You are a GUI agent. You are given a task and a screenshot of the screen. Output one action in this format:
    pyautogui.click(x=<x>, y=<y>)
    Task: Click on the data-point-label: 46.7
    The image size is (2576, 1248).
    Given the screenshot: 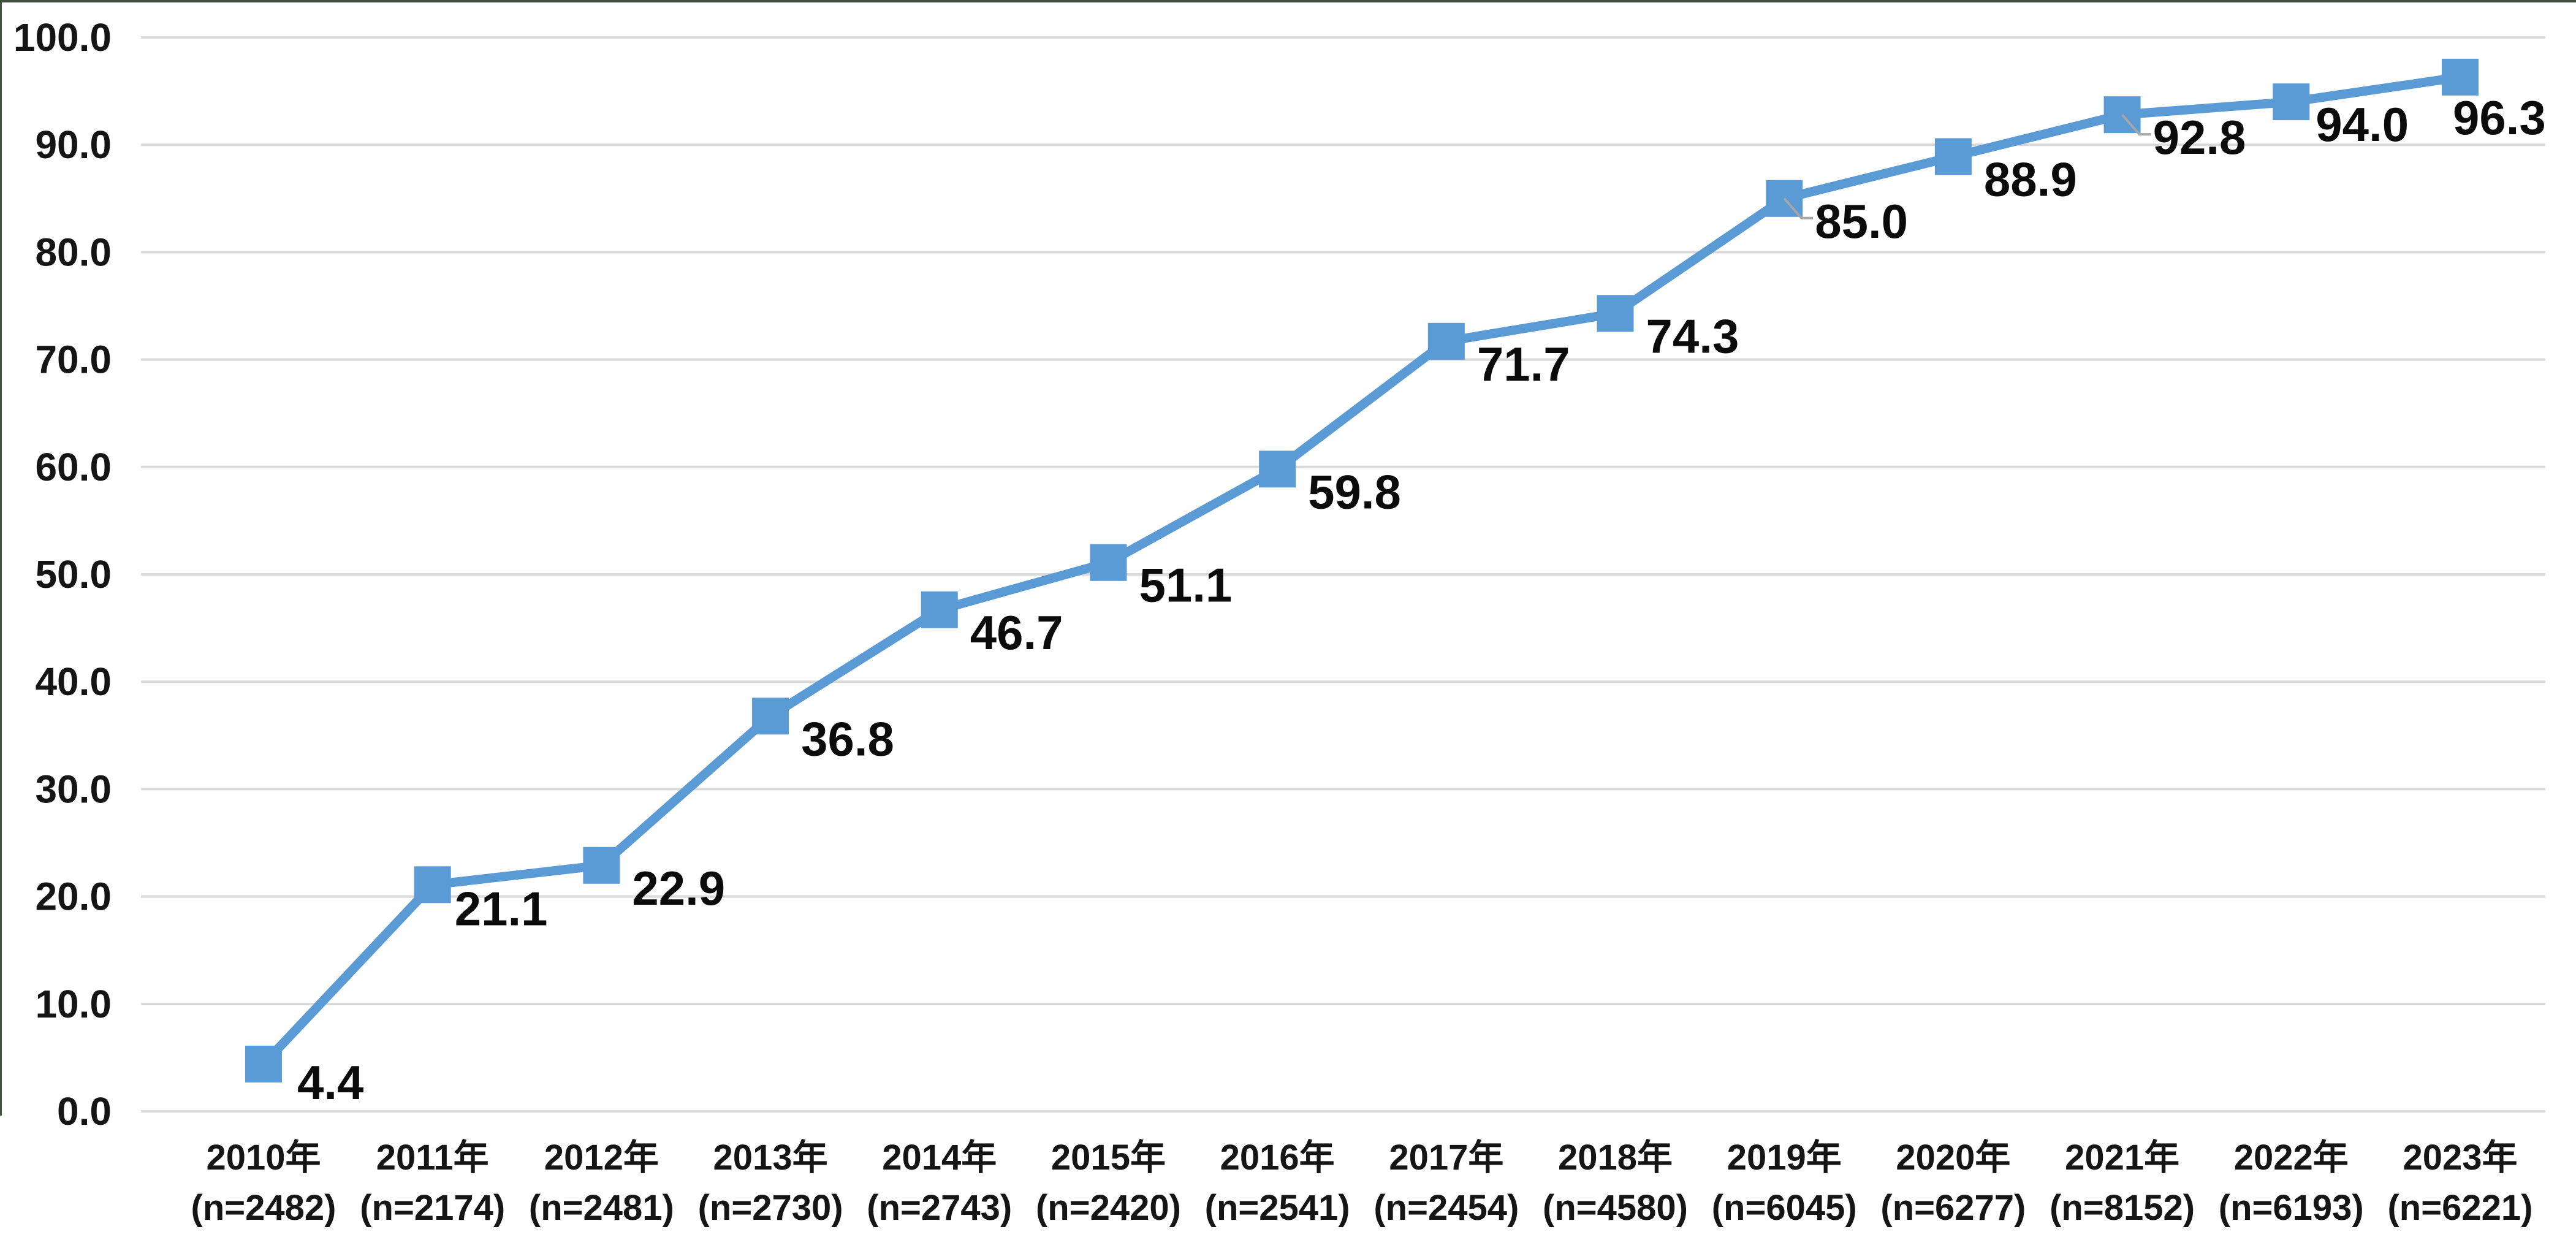 What is the action you would take?
    pyautogui.click(x=1016, y=633)
    